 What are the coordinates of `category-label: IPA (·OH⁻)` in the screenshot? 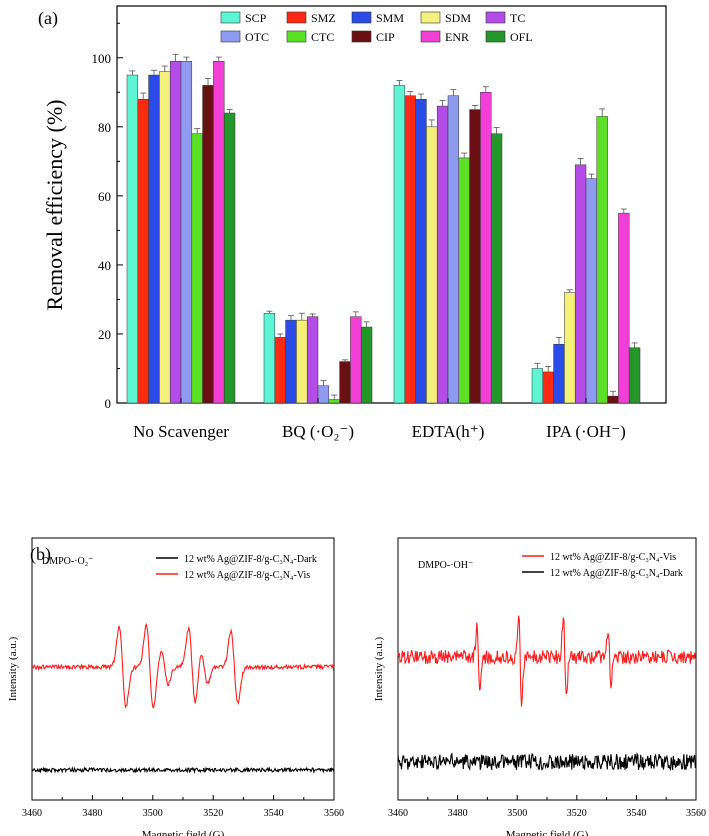 It's located at (586, 431).